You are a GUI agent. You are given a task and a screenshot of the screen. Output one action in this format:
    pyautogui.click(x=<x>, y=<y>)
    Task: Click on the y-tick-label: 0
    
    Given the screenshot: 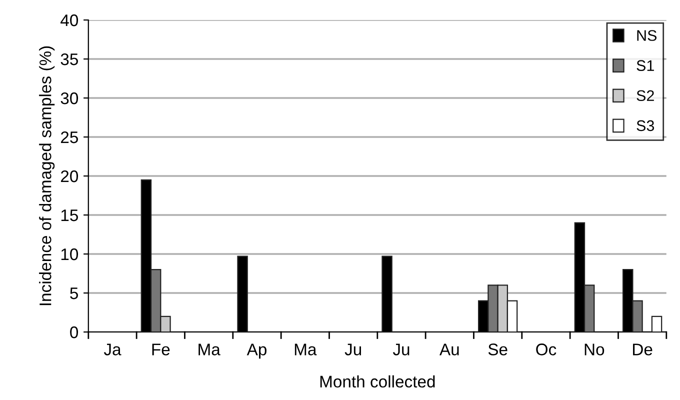 What is the action you would take?
    pyautogui.click(x=74, y=332)
    